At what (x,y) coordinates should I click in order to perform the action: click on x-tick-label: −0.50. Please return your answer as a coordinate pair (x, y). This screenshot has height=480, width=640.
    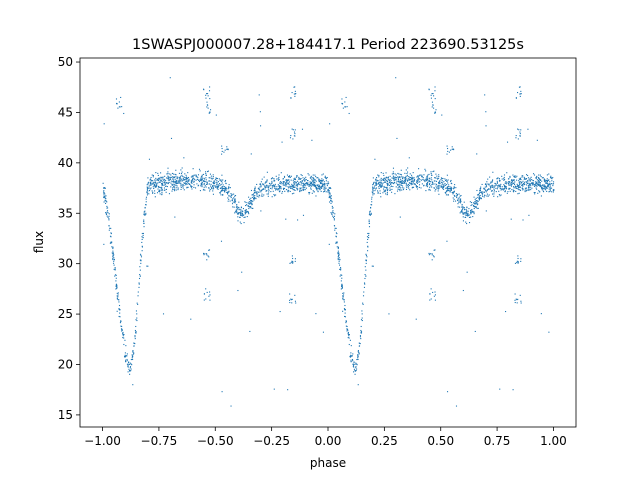
    Looking at the image, I should click on (215, 441).